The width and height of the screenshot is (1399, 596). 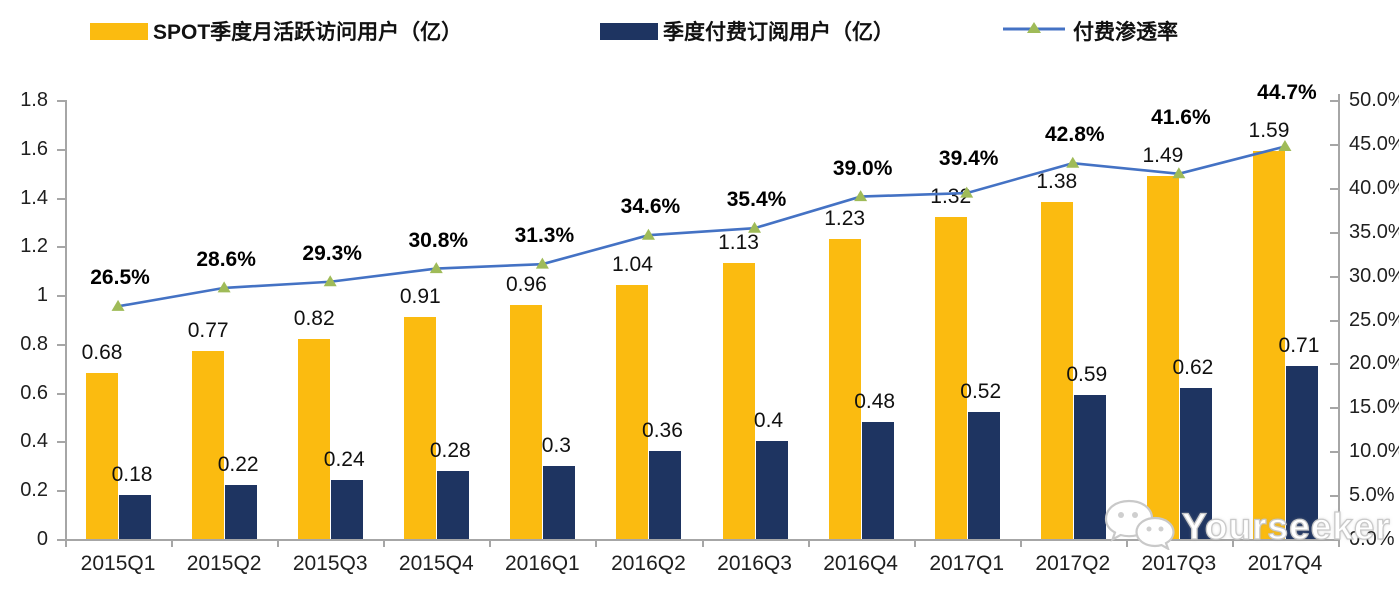 What do you see at coordinates (34, 392) in the screenshot?
I see `left-axis-tick-label: 0.6` at bounding box center [34, 392].